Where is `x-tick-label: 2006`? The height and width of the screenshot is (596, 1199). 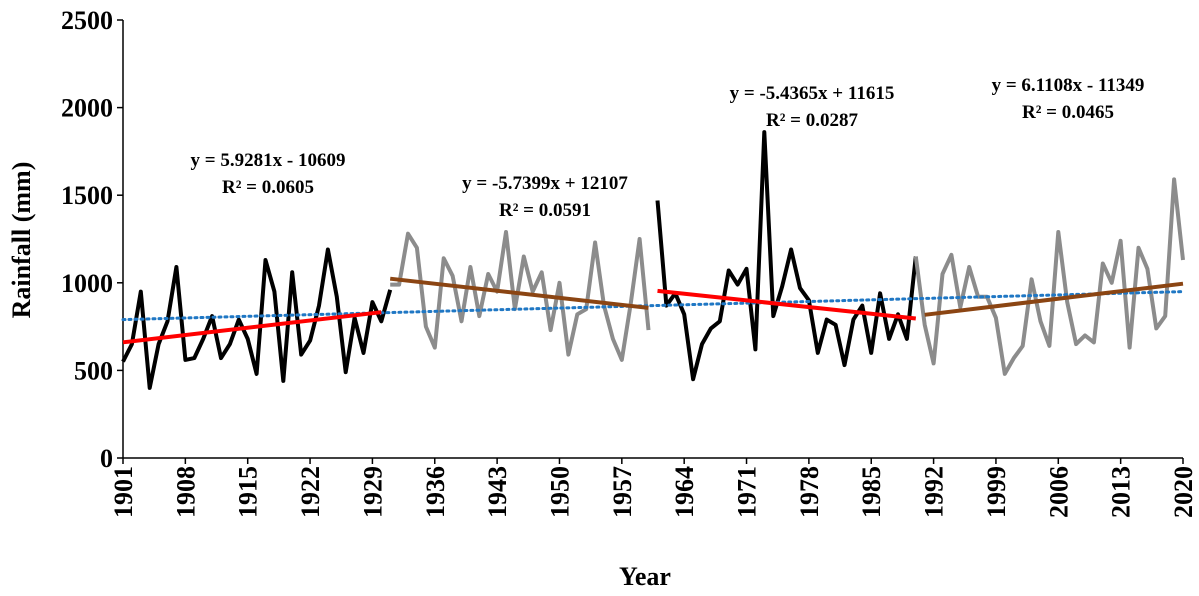 x-tick-label: 2006 is located at coordinates (1058, 492).